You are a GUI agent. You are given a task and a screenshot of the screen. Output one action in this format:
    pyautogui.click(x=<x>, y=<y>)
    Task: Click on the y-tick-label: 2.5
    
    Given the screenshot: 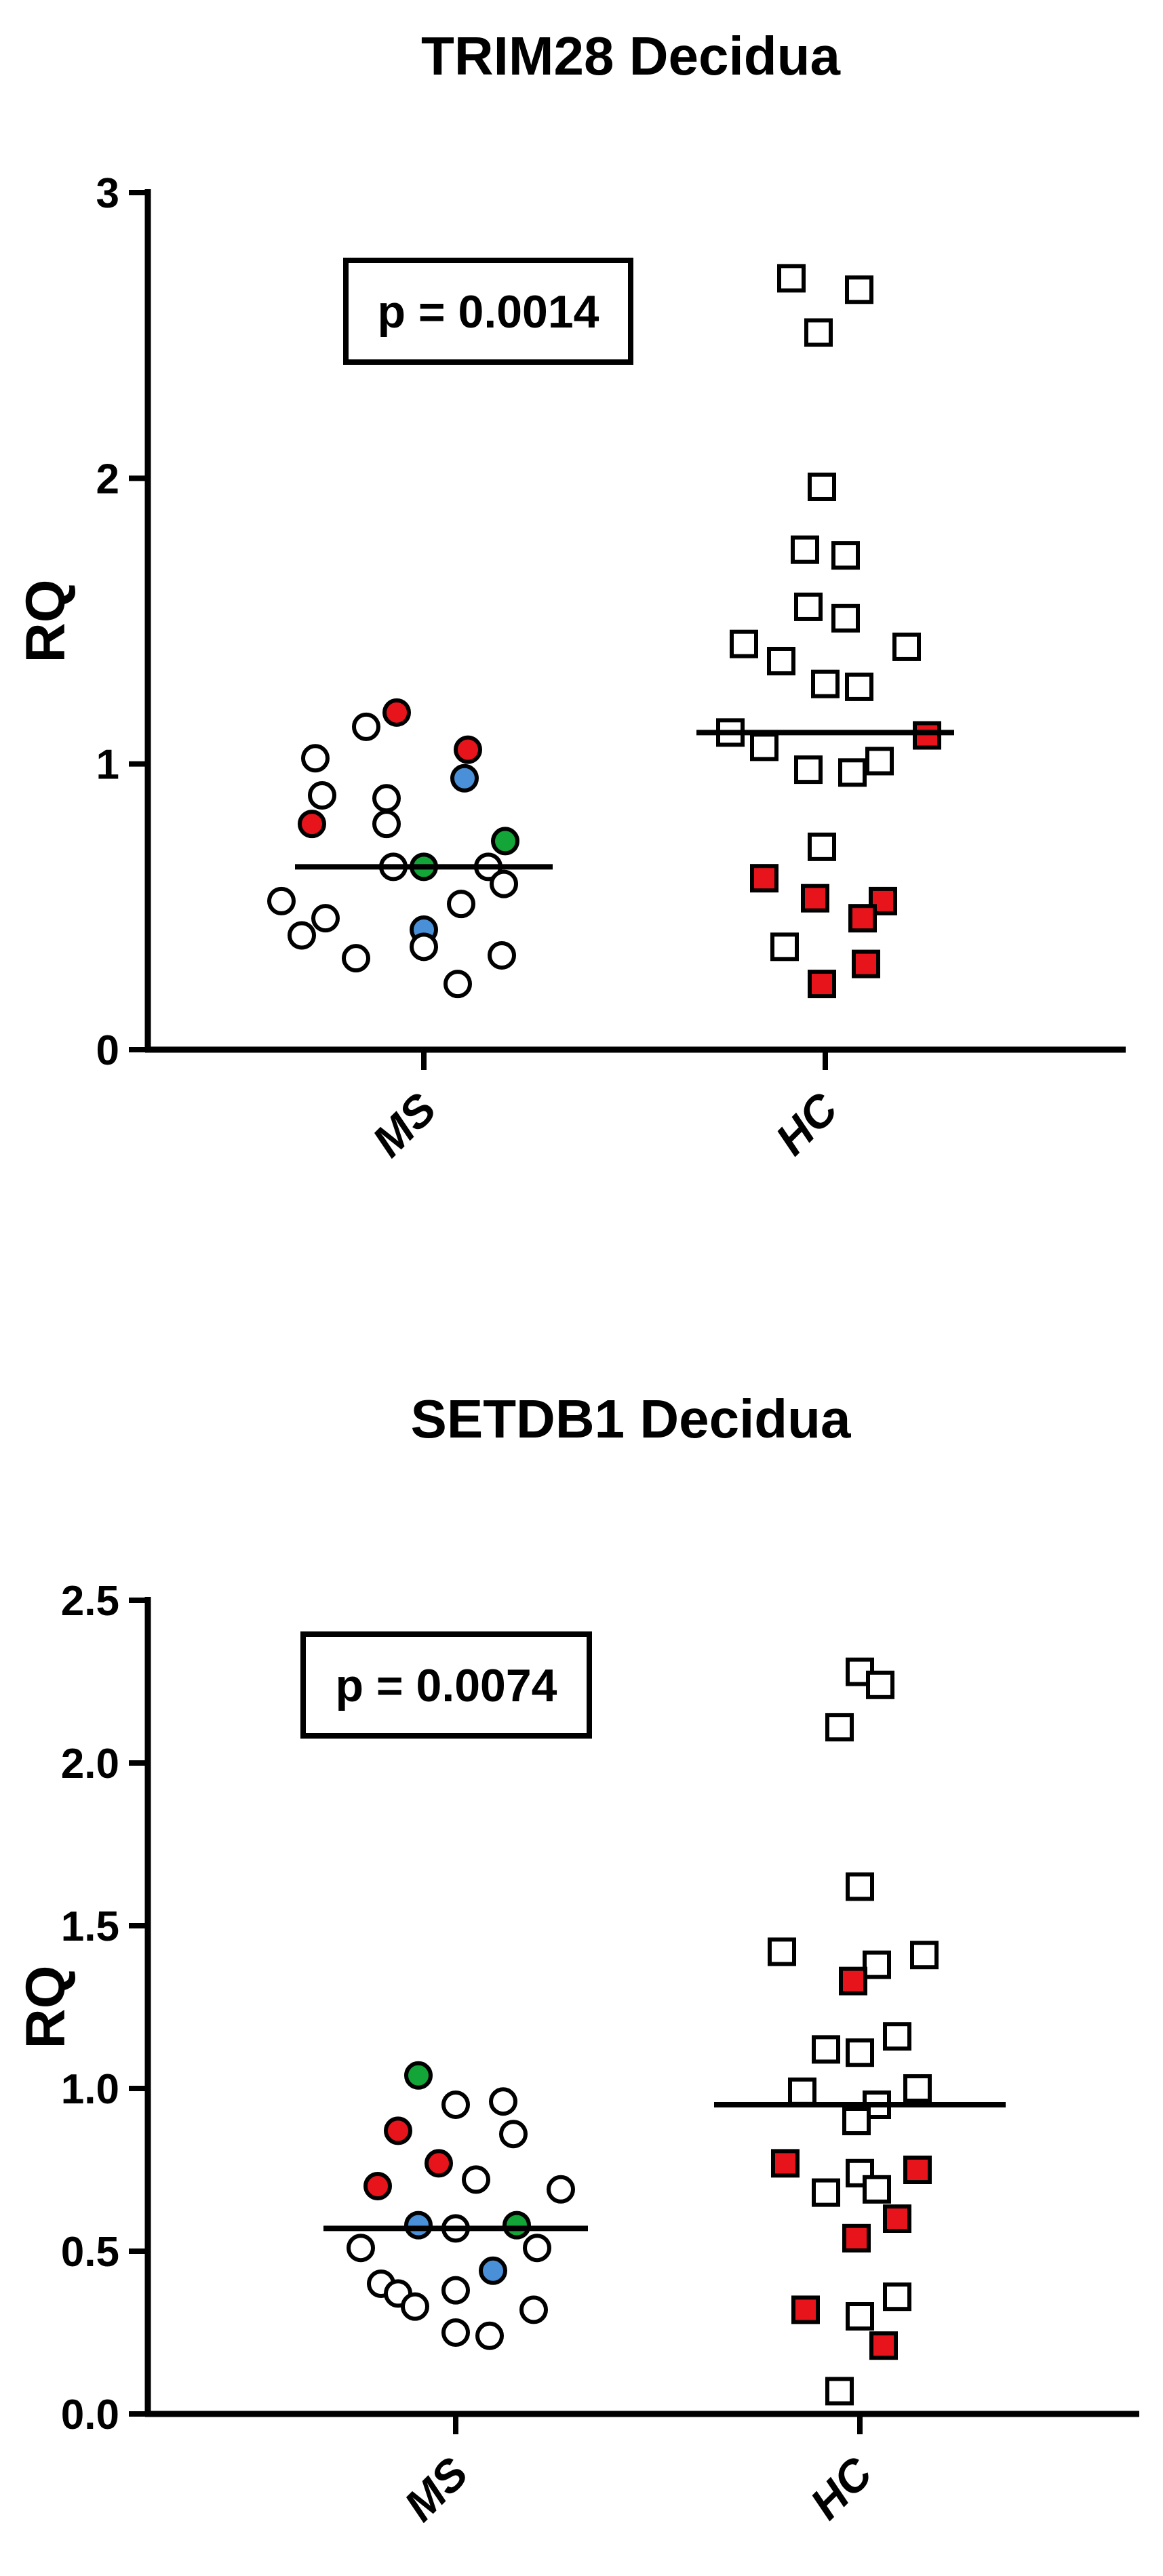 What is the action you would take?
    pyautogui.click(x=90, y=1601)
    